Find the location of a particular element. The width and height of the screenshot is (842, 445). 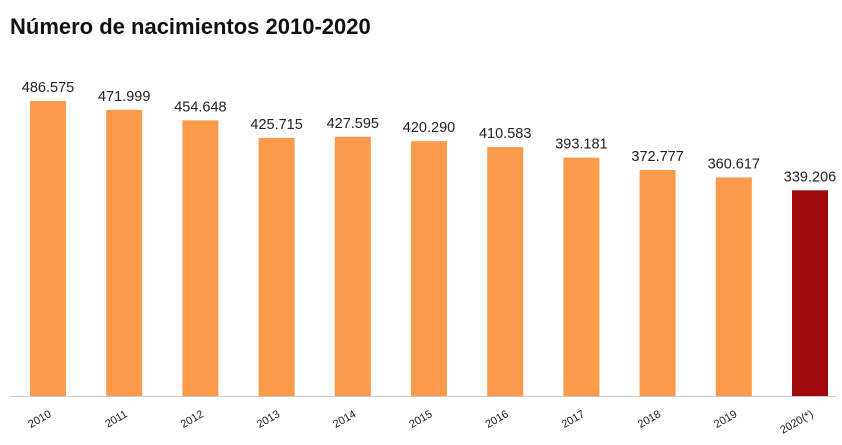

value-label-2016: 410.583 is located at coordinates (505, 134).